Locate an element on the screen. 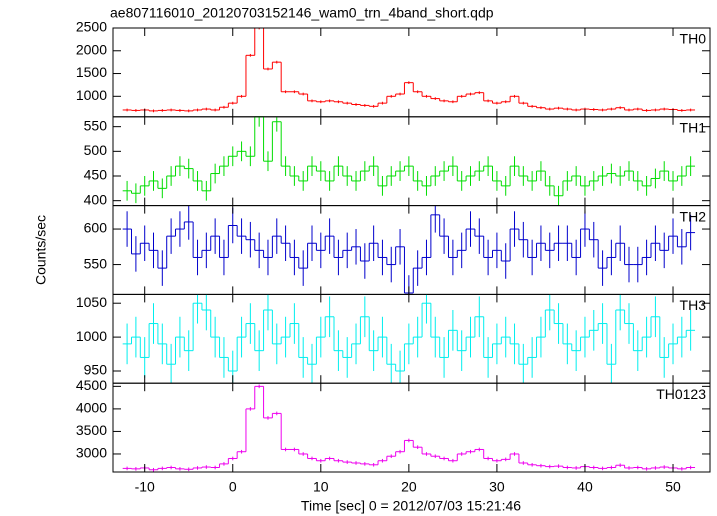 The height and width of the screenshot is (516, 717). y-tick-label: 400 is located at coordinates (96, 199).